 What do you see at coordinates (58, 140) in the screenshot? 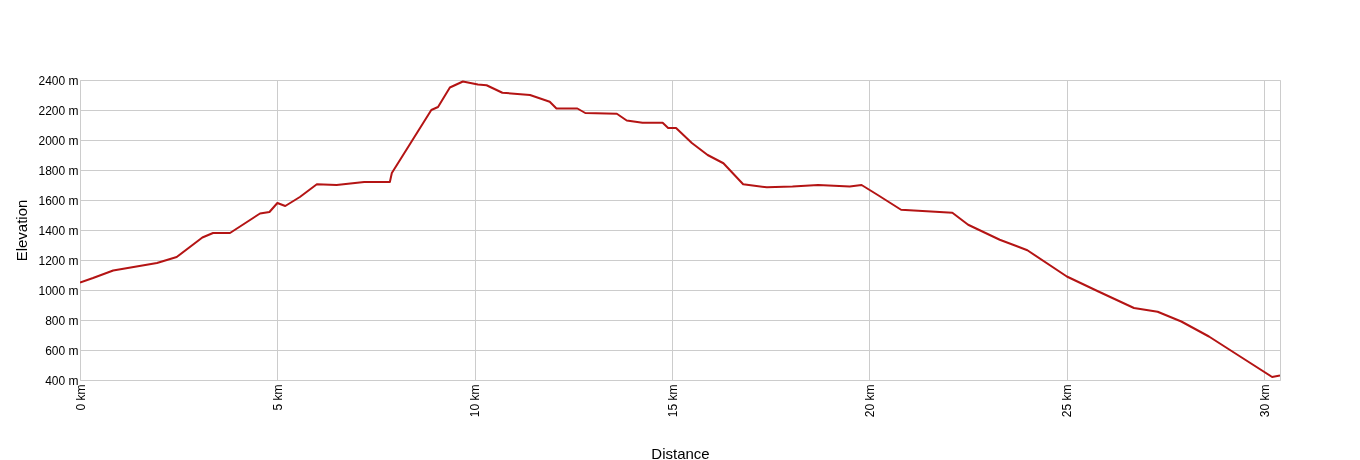
I see `y-tick-label: 2000 m` at bounding box center [58, 140].